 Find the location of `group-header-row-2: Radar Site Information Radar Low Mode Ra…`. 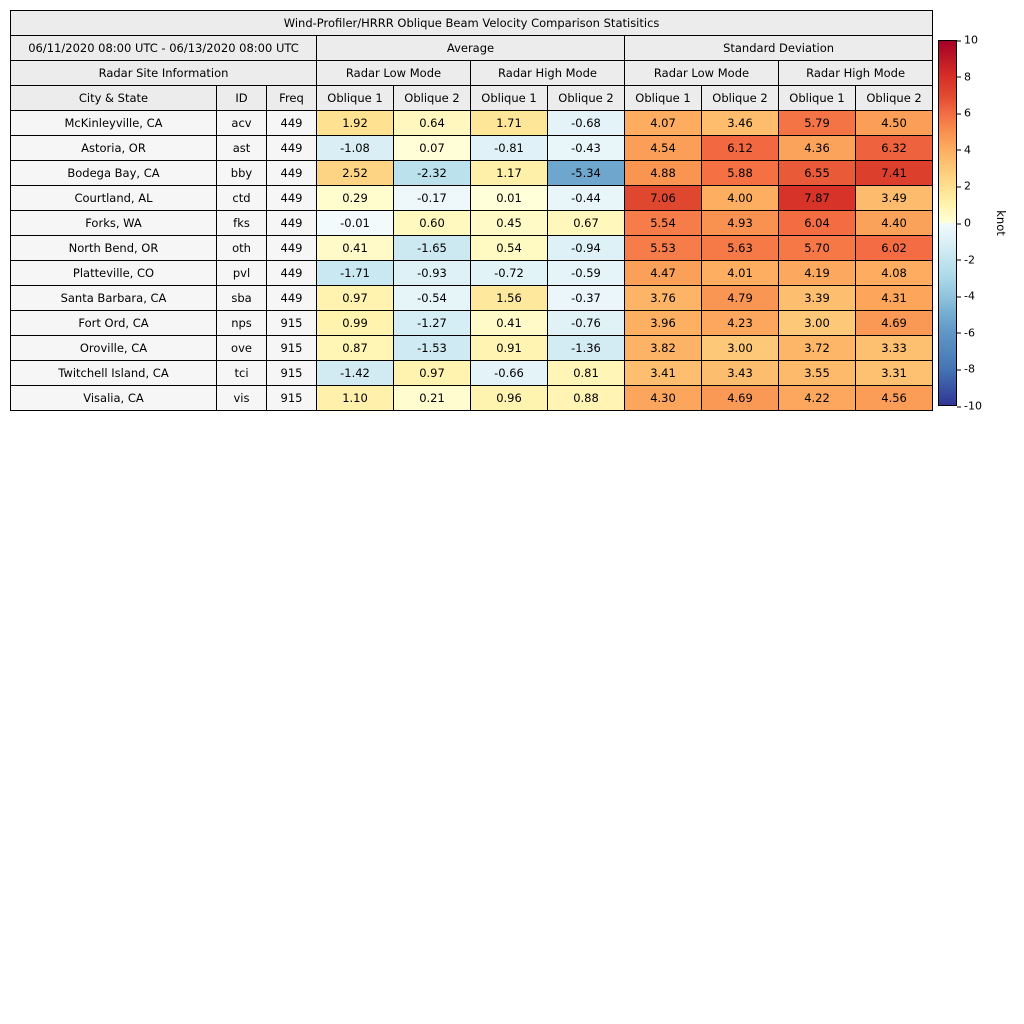

group-header-row-2: Radar Site Information Radar Low Mode Ra… is located at coordinates (472, 73).